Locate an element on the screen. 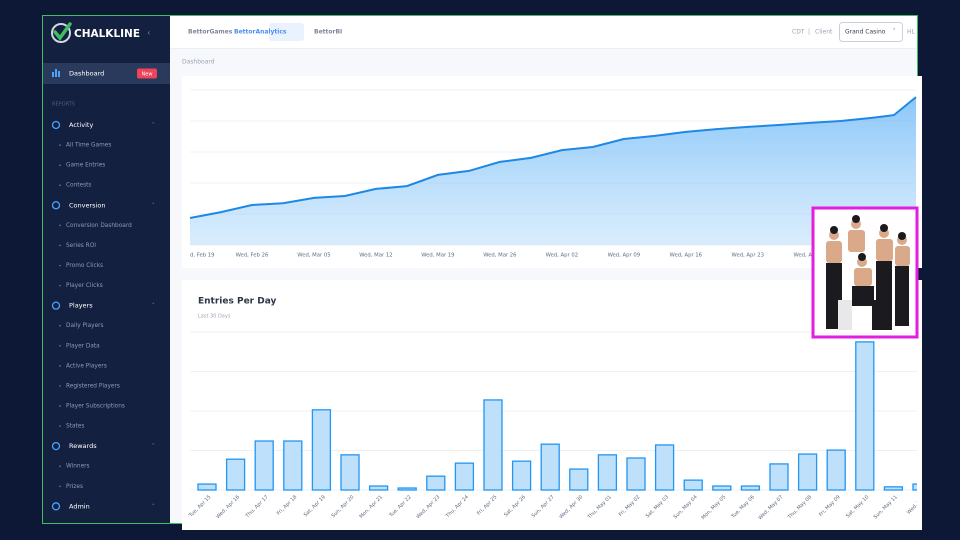 This screenshot has width=960, height=540. nav-item: Player Subscriptions is located at coordinates (95, 406).